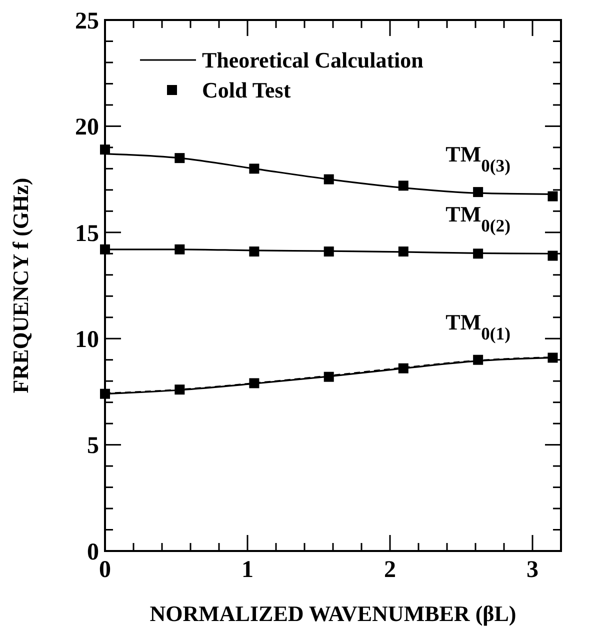 This screenshot has width=592, height=629. Describe the element at coordinates (532, 570) in the screenshot. I see `x-tick-label: 3` at that location.